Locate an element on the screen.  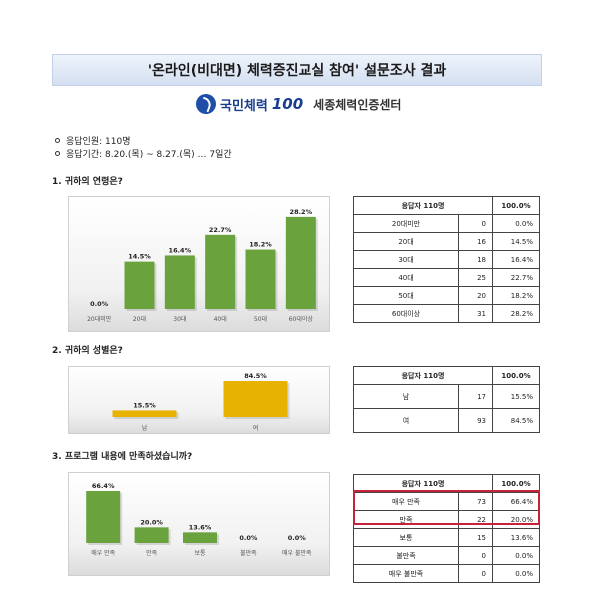
category-label: 30대 is located at coordinates (179, 319).